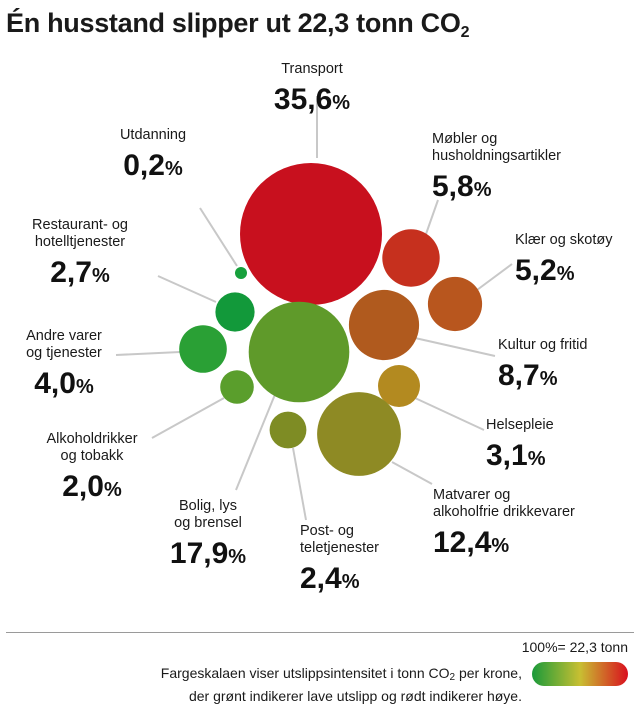 The image size is (640, 713). Describe the element at coordinates (64, 344) in the screenshot. I see `category-label-andre-varer-og-tjenester: Andre varer og tjenester` at that location.